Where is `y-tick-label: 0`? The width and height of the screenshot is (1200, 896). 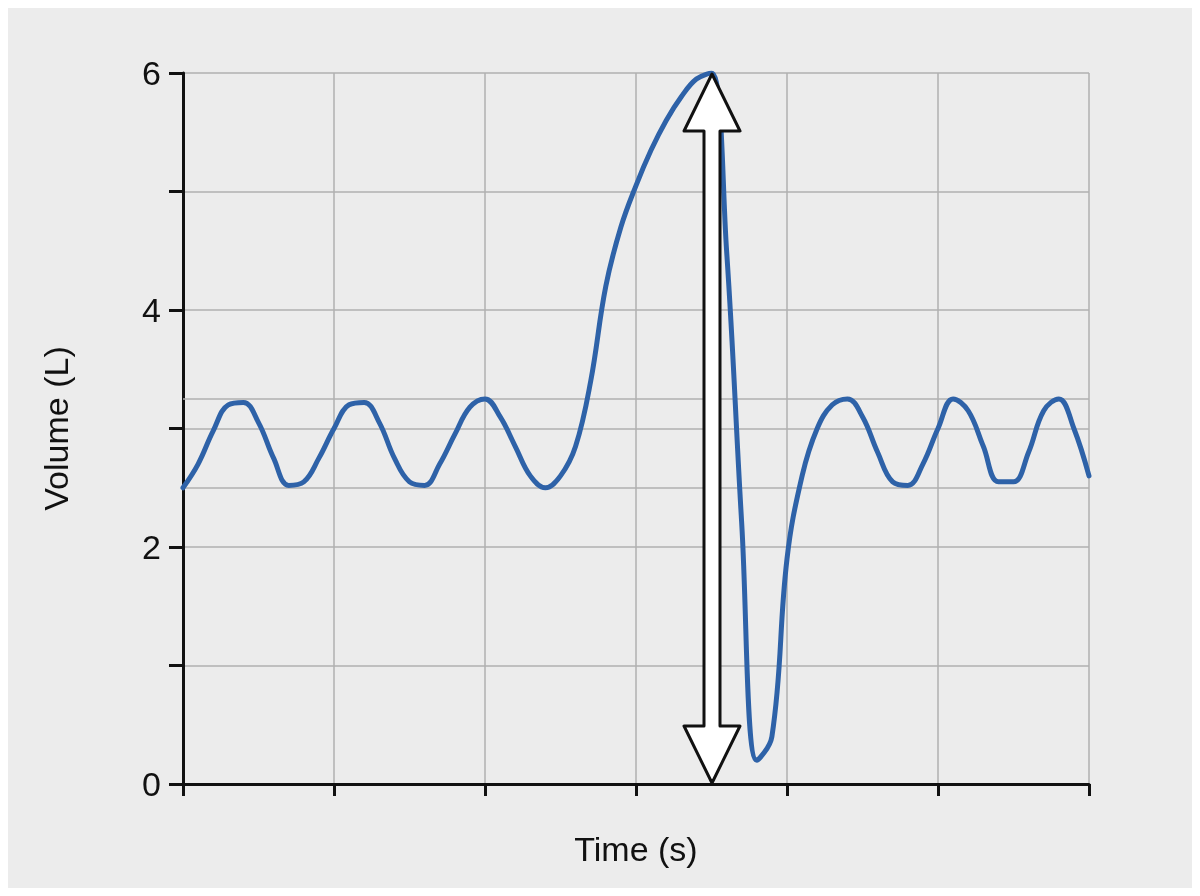
y-tick-label: 0 is located at coordinates (151, 784).